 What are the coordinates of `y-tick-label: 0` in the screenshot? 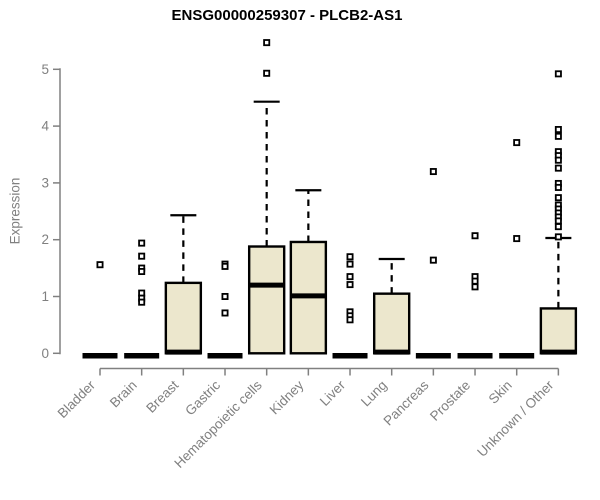 It's located at (45, 353).